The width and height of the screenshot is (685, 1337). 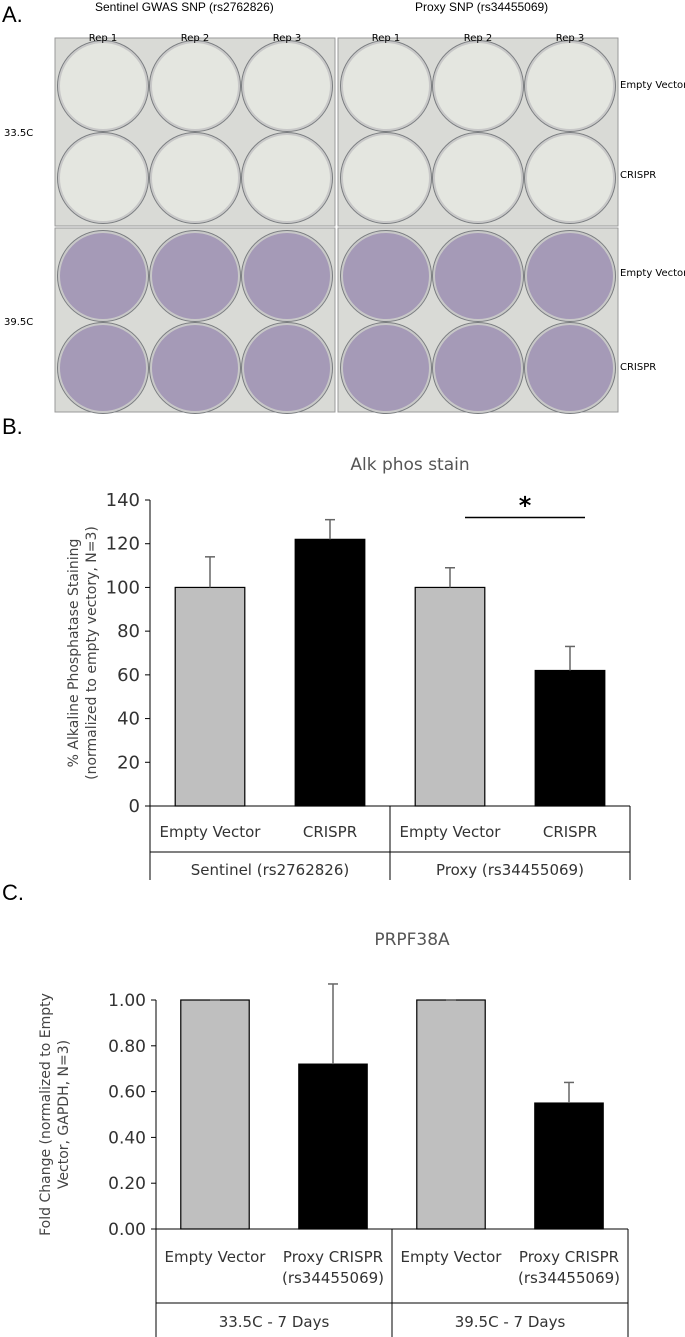 What do you see at coordinates (525, 505) in the screenshot?
I see `significance-star: *` at bounding box center [525, 505].